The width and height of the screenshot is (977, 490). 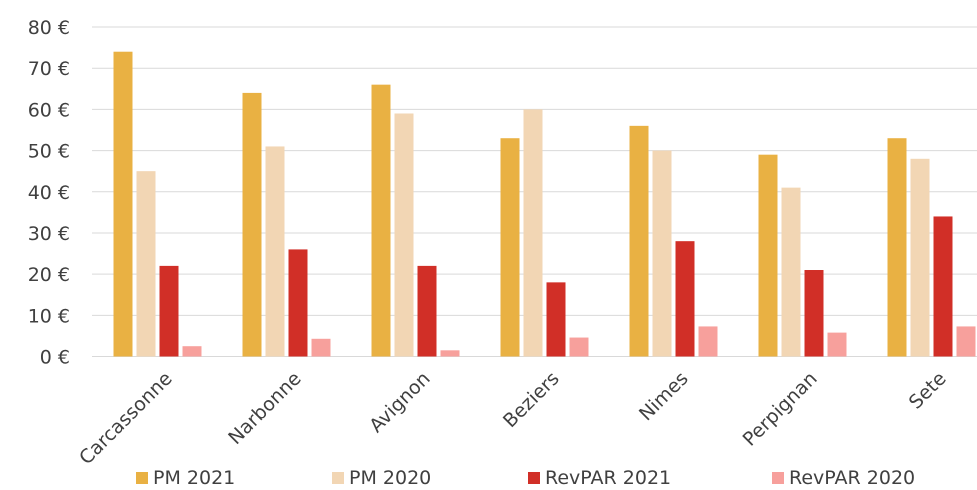 What do you see at coordinates (49, 316) in the screenshot?
I see `y-tick-label-10: 10 €` at bounding box center [49, 316].